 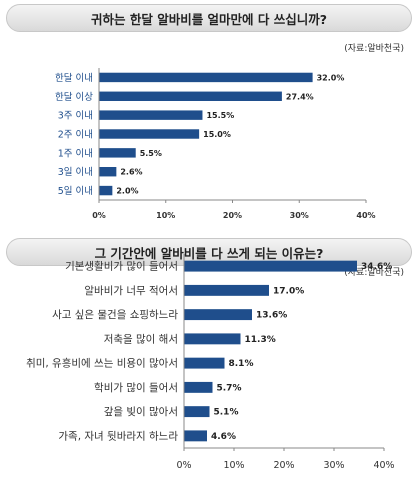 What do you see at coordinates (260, 340) in the screenshot?
I see `chart-2-value-label: 11.3%` at bounding box center [260, 340].